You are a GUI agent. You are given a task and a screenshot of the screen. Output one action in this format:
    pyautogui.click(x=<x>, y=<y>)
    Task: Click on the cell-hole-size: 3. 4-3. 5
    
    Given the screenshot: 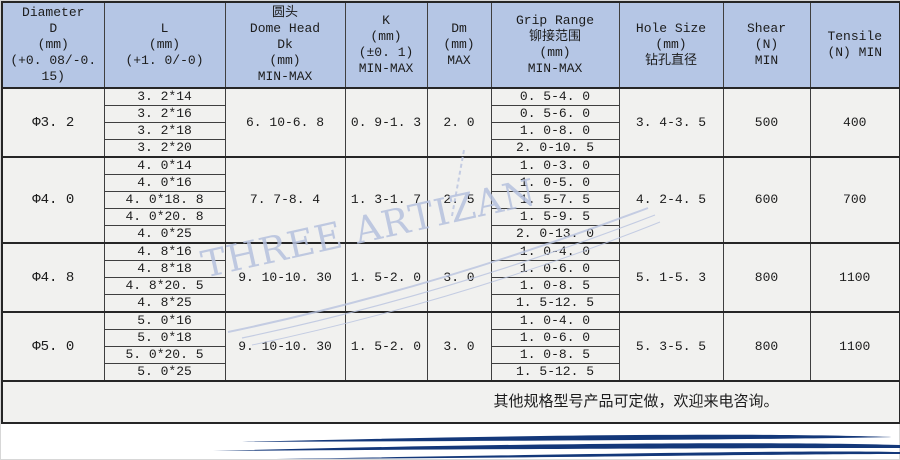 What is the action you would take?
    pyautogui.click(x=671, y=122)
    